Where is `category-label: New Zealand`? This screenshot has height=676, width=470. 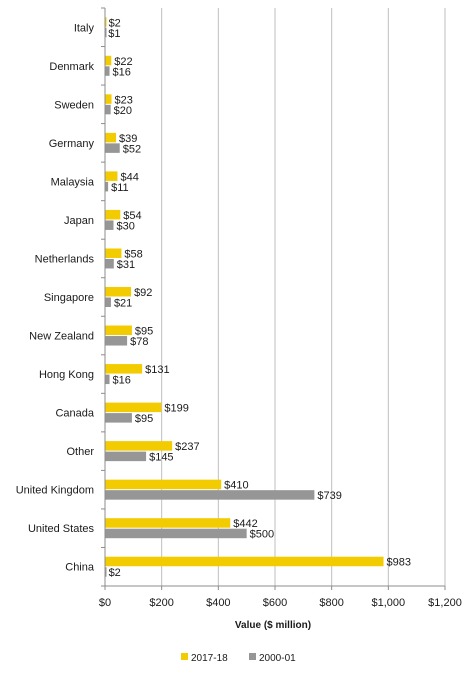
category-label: New Zealand is located at coordinates (61, 337).